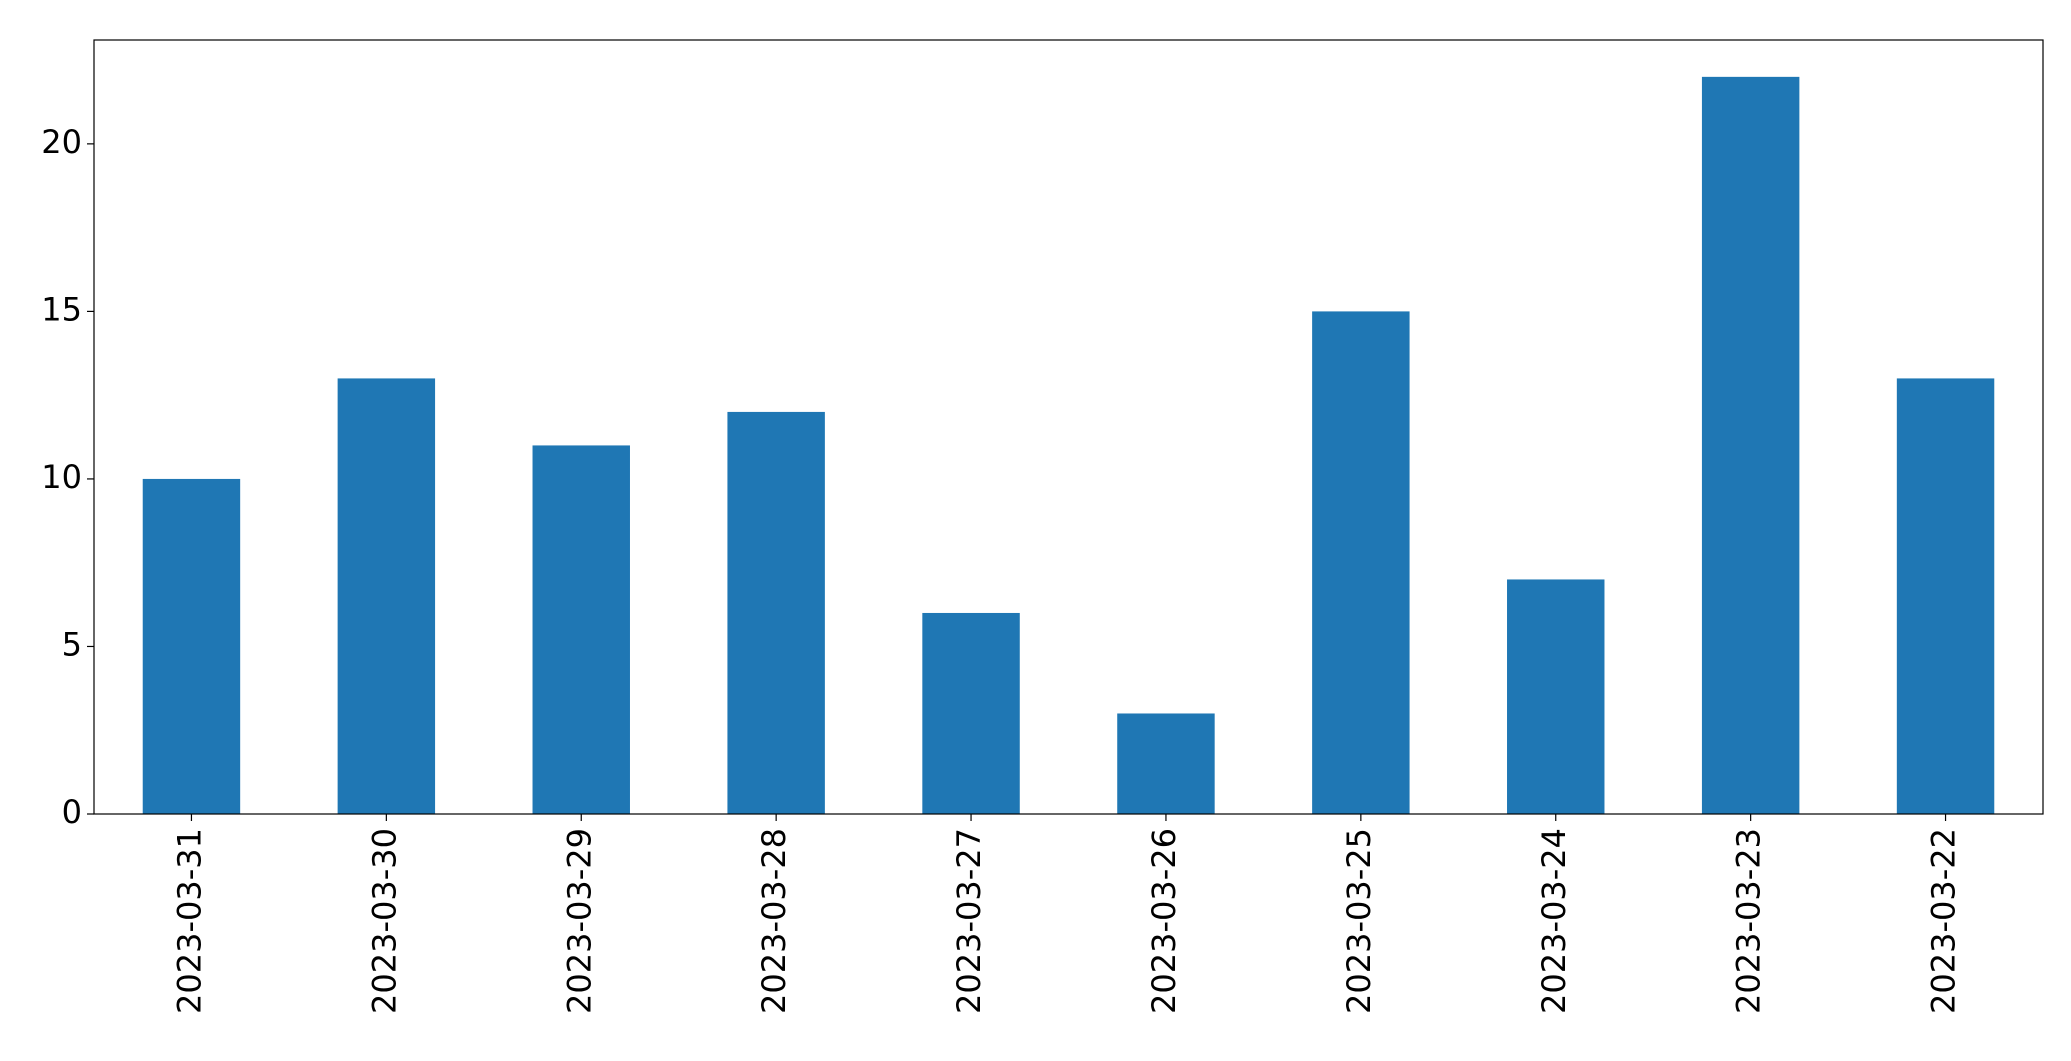 This screenshot has height=1061, width=2071. I want to click on x-tick-label: 2023-03-31, so click(189, 921).